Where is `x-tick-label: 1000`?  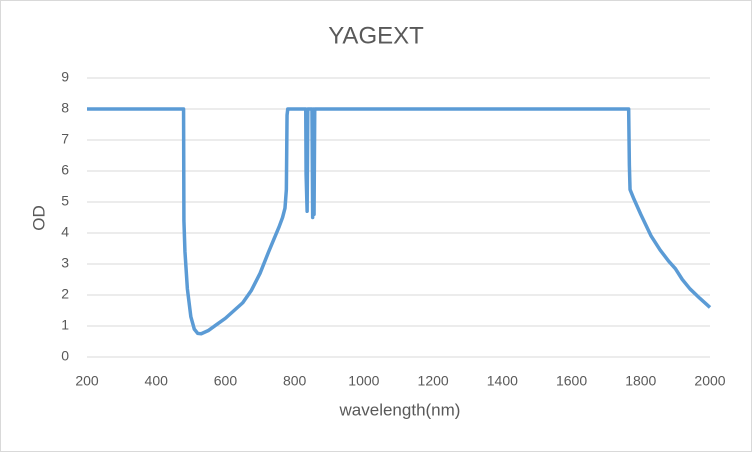 x-tick-label: 1000 is located at coordinates (363, 381).